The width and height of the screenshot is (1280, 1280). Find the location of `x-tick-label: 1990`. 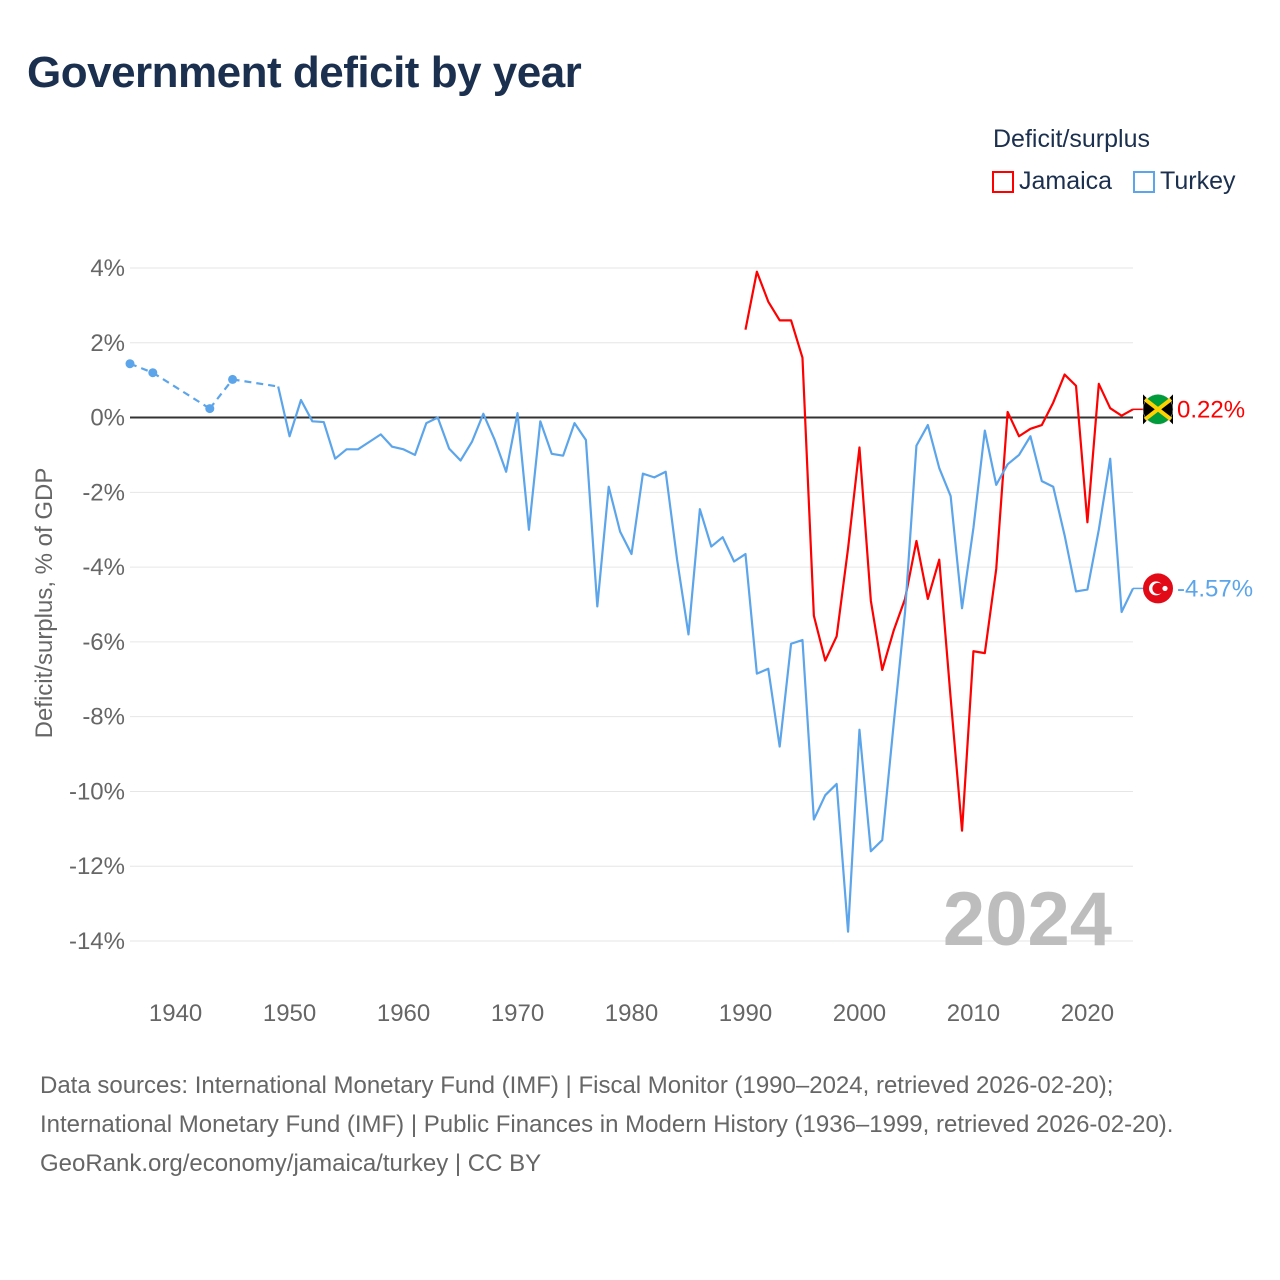

x-tick-label: 1990 is located at coordinates (745, 1013).